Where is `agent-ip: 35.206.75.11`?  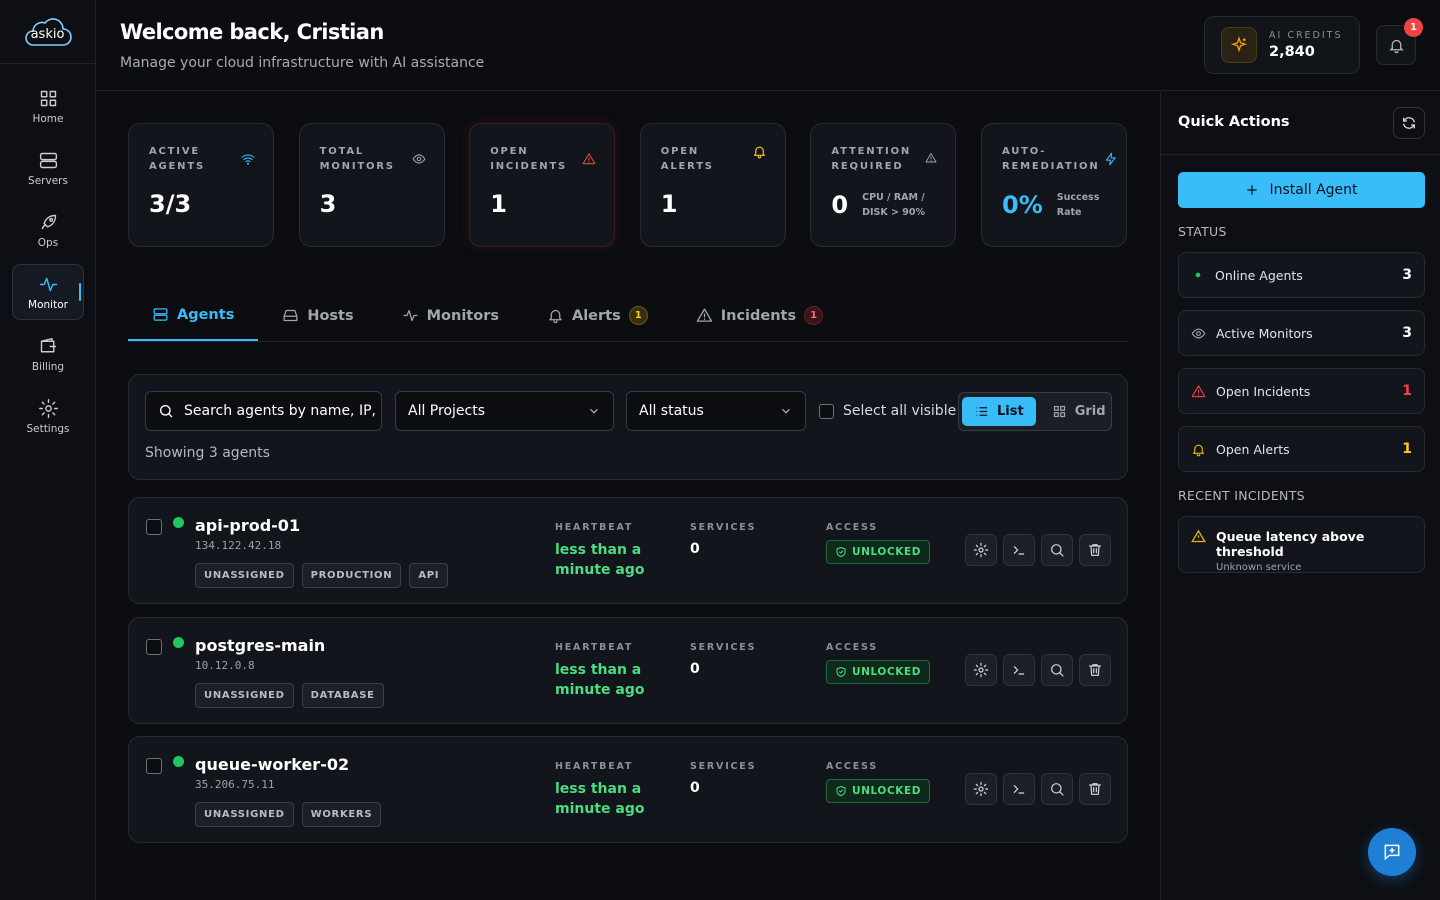 agent-ip: 35.206.75.11 is located at coordinates (235, 784).